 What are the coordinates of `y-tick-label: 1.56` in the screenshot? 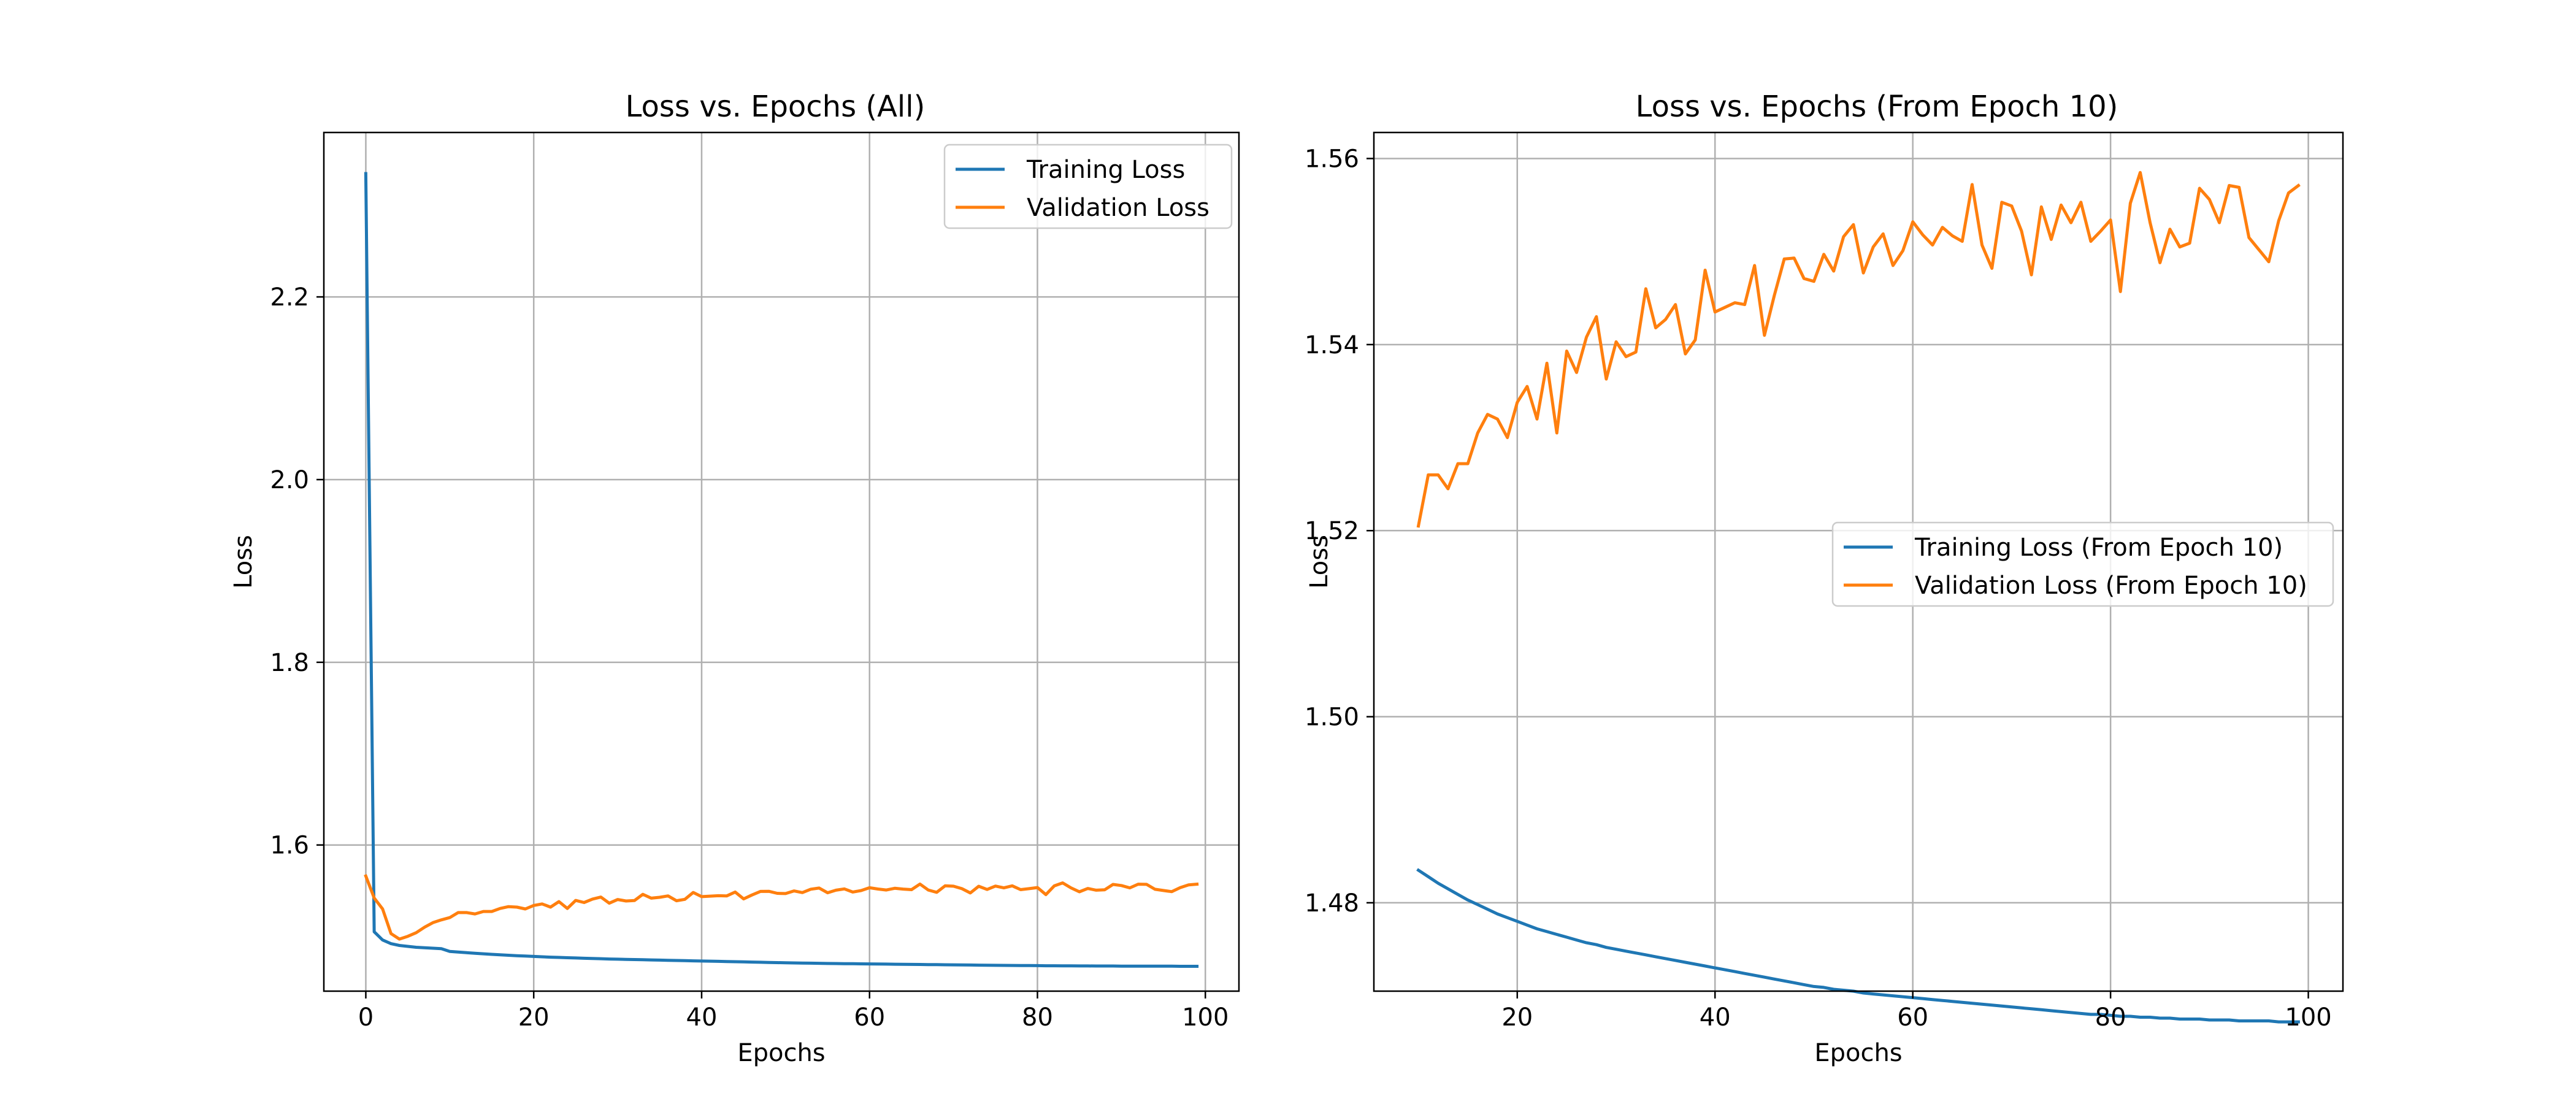 It's located at (1332, 159).